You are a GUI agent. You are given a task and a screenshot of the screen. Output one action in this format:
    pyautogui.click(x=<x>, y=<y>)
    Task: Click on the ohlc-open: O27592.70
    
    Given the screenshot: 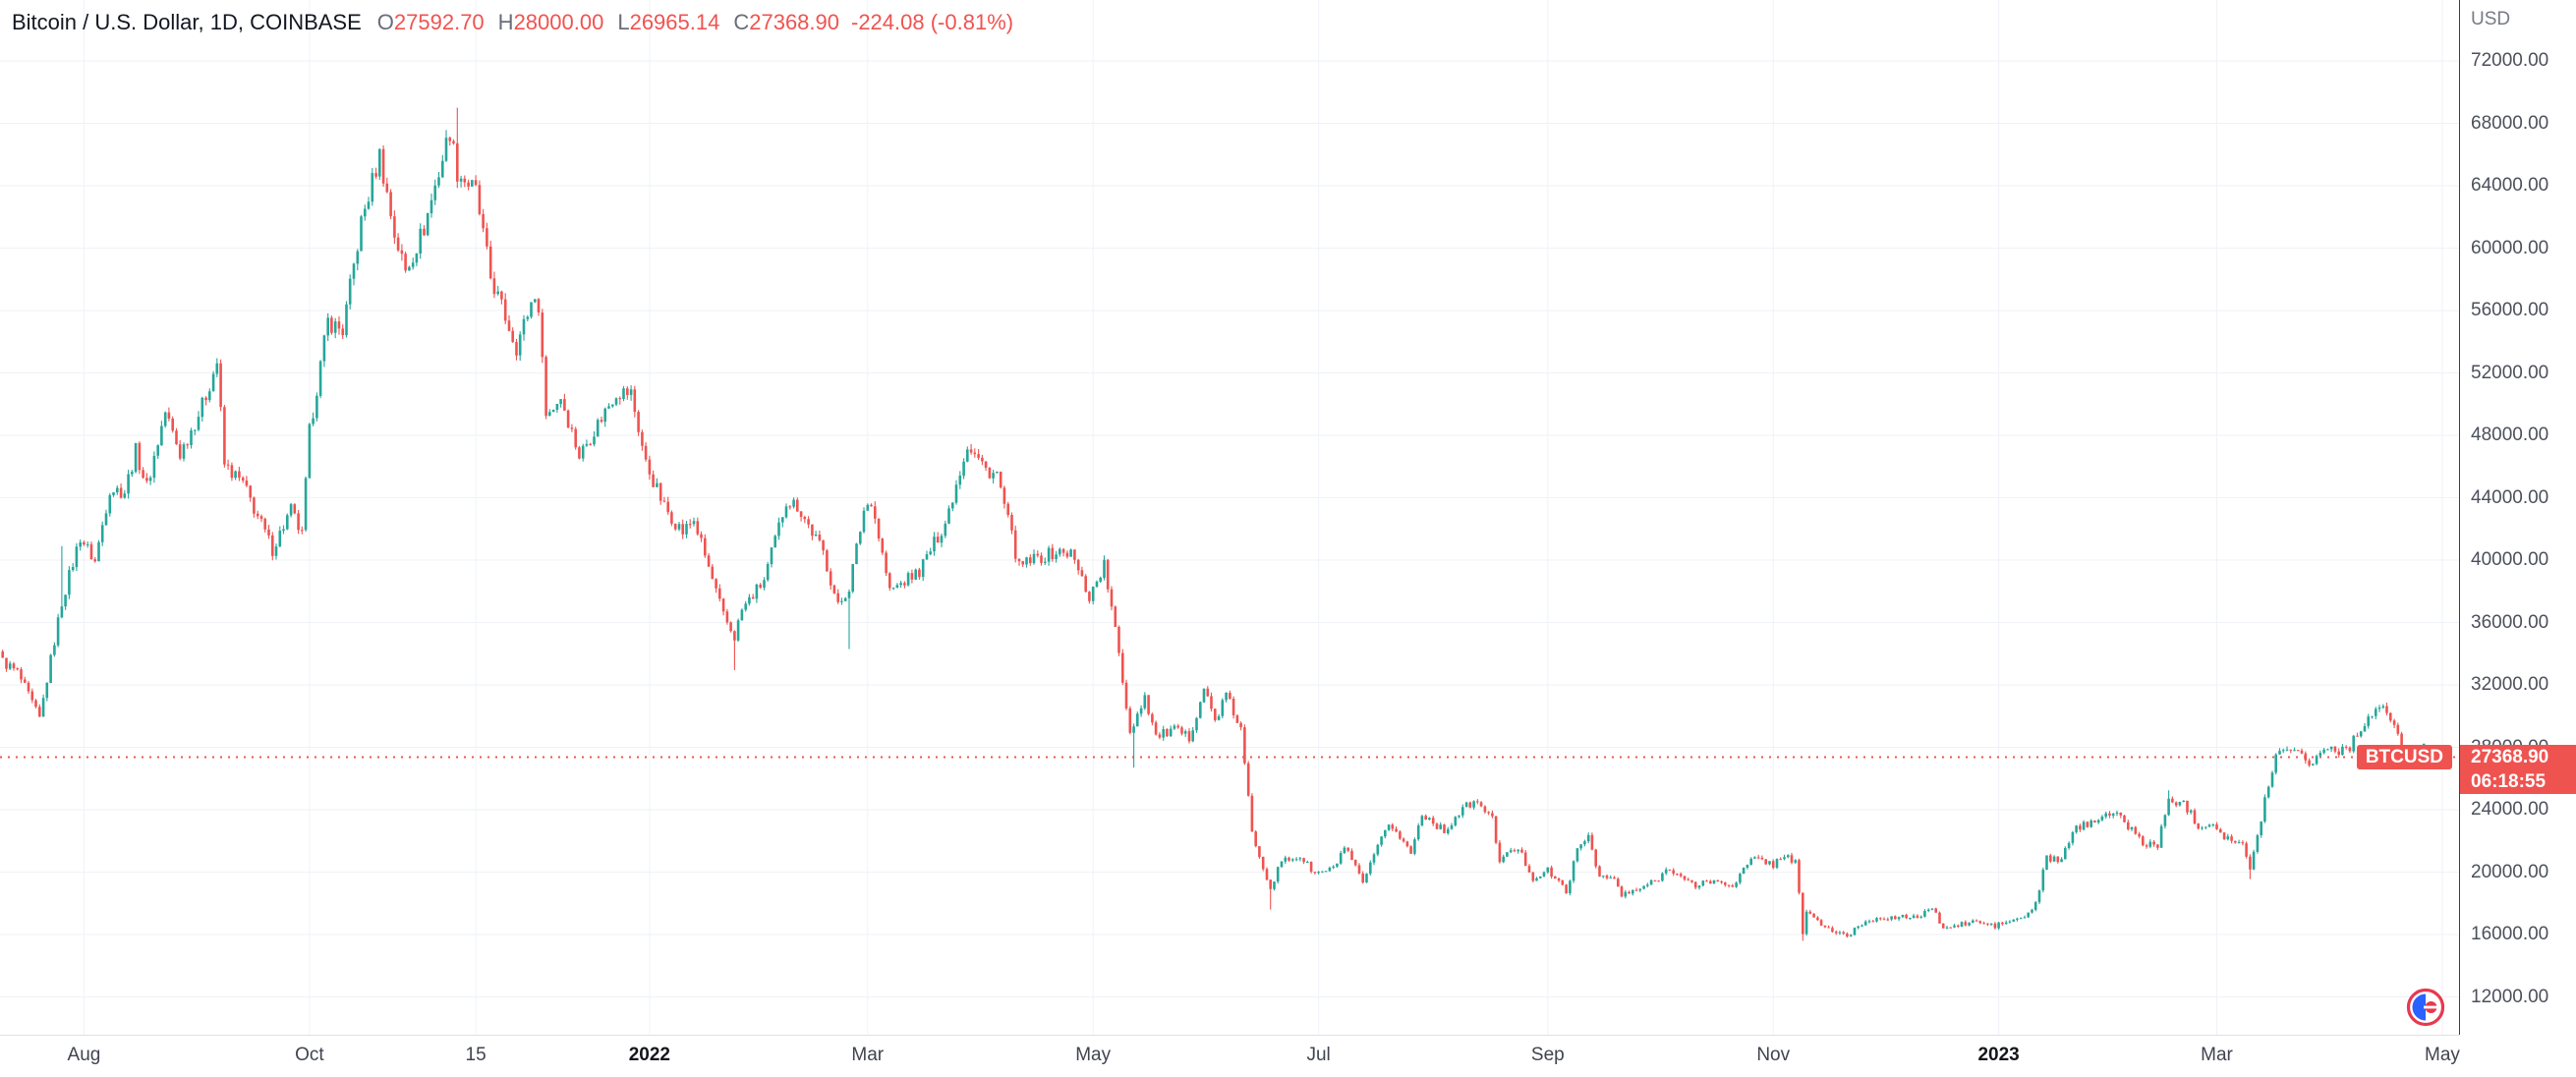 What is the action you would take?
    pyautogui.click(x=430, y=22)
    